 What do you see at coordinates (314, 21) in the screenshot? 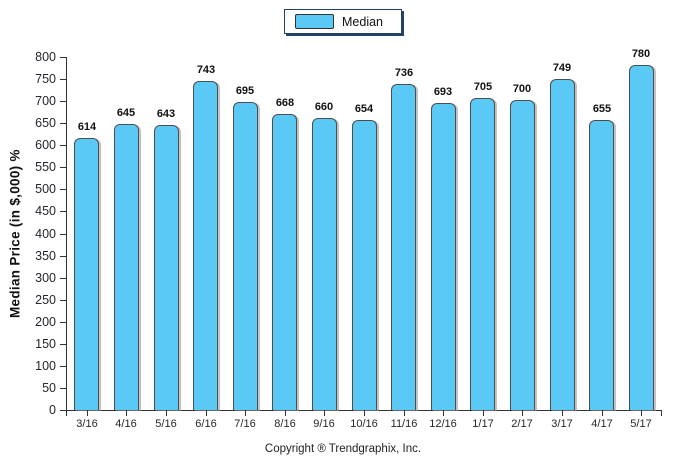
I see `legend-swatch-median` at bounding box center [314, 21].